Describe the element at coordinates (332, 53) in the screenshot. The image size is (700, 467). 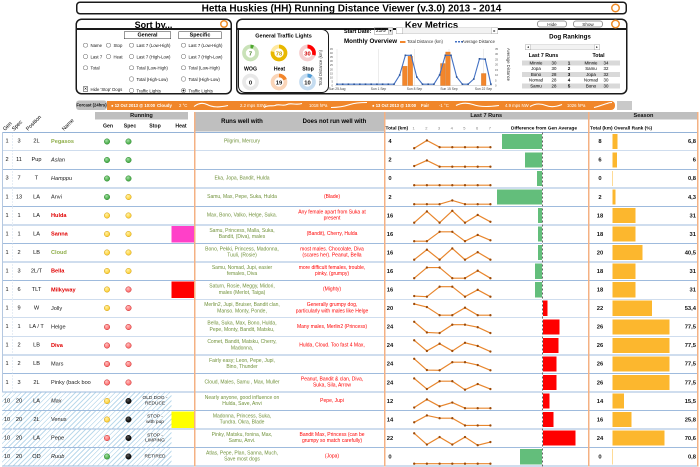
I see `svg-text: 40` at that location.